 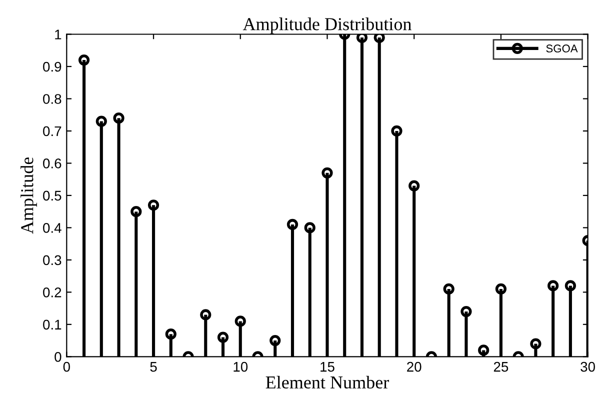 I want to click on y-tick-label: 0, so click(x=58, y=357).